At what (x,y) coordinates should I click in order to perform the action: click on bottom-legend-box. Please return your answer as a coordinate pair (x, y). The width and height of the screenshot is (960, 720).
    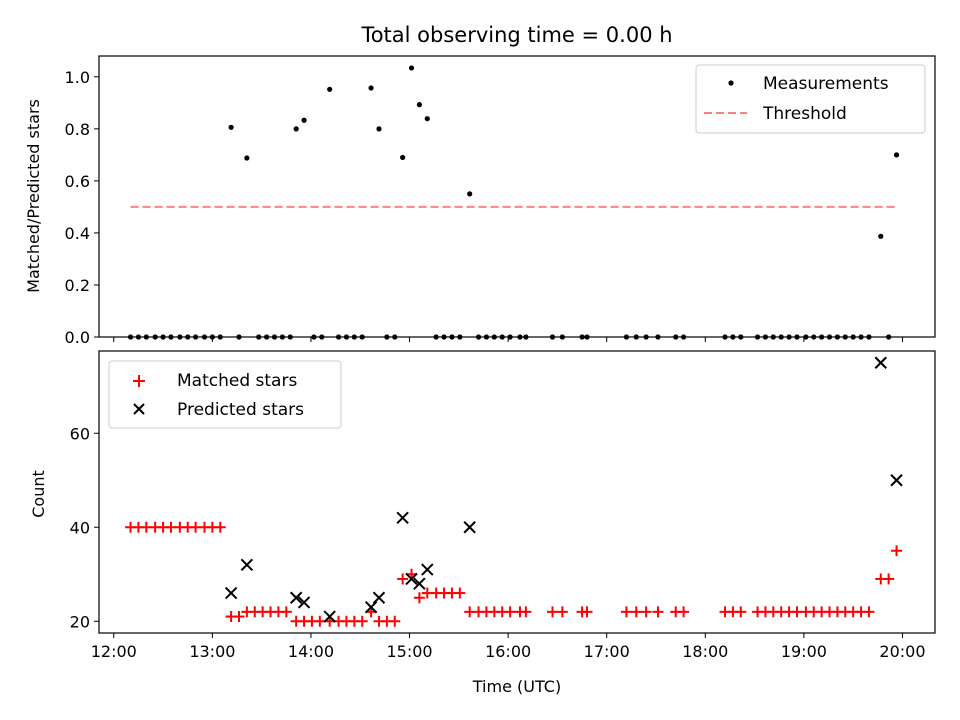
    Looking at the image, I should click on (225, 394).